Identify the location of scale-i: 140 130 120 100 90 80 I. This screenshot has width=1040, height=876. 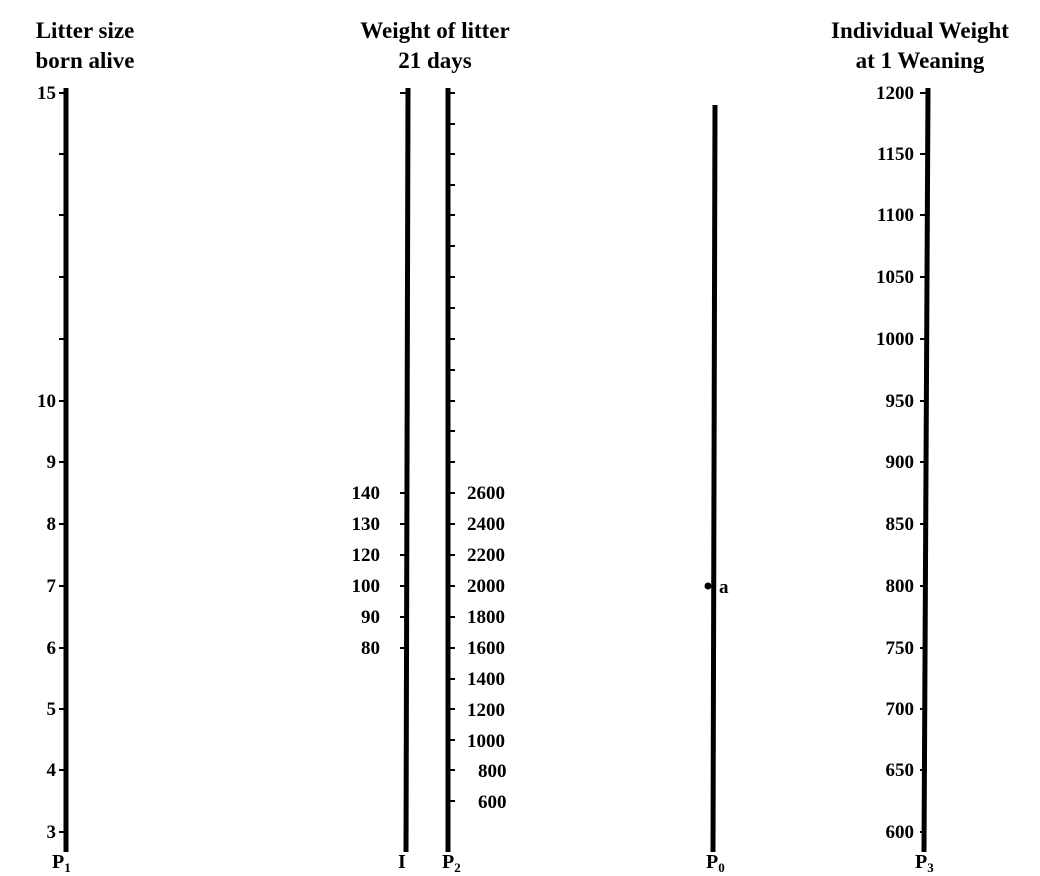
(381, 480).